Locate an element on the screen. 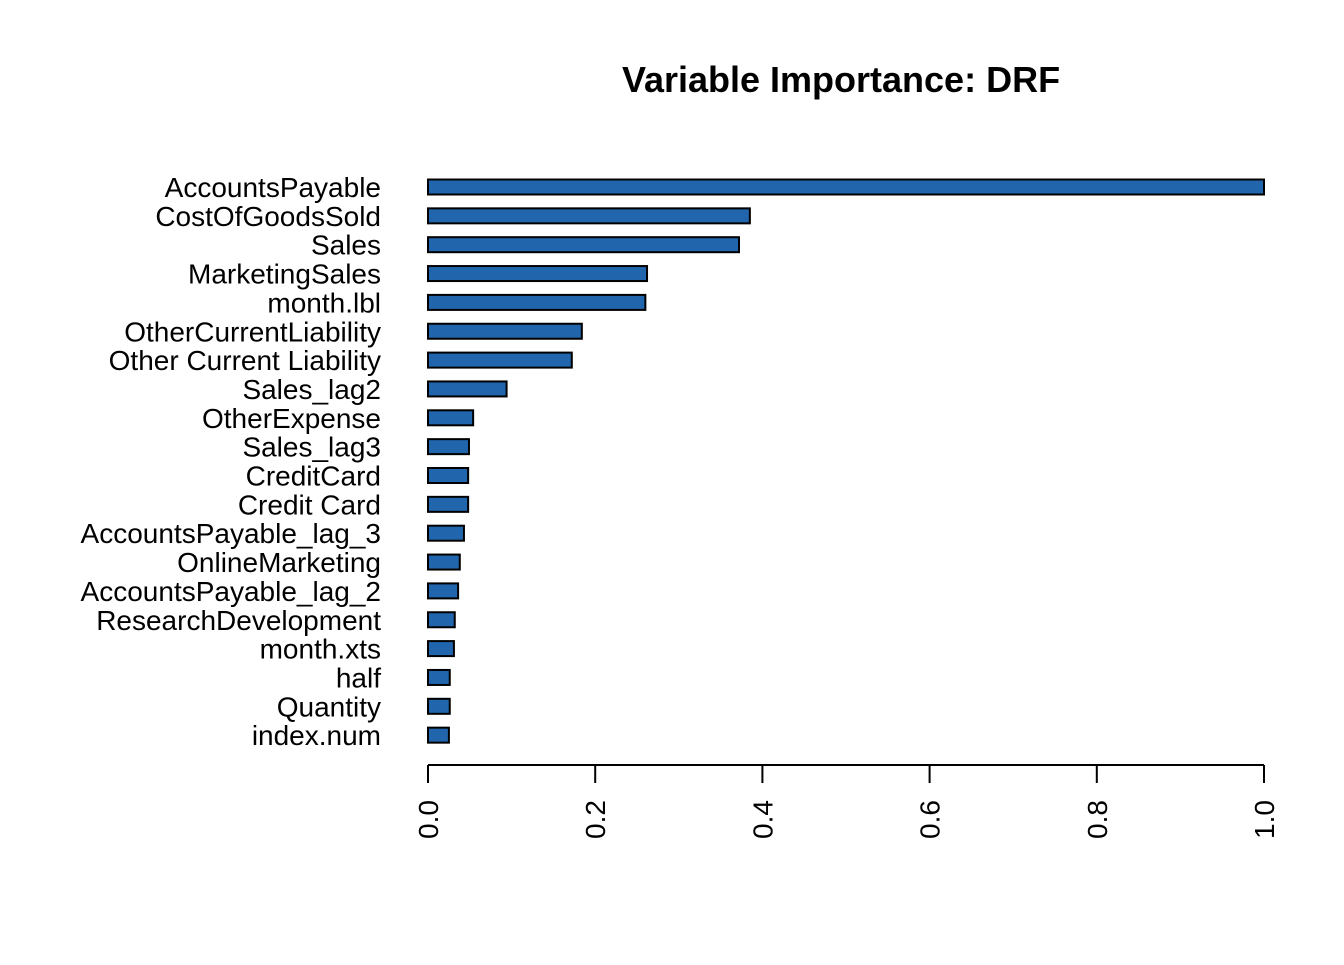  category-label: AccountsPayable_lag_3 is located at coordinates (231, 533).